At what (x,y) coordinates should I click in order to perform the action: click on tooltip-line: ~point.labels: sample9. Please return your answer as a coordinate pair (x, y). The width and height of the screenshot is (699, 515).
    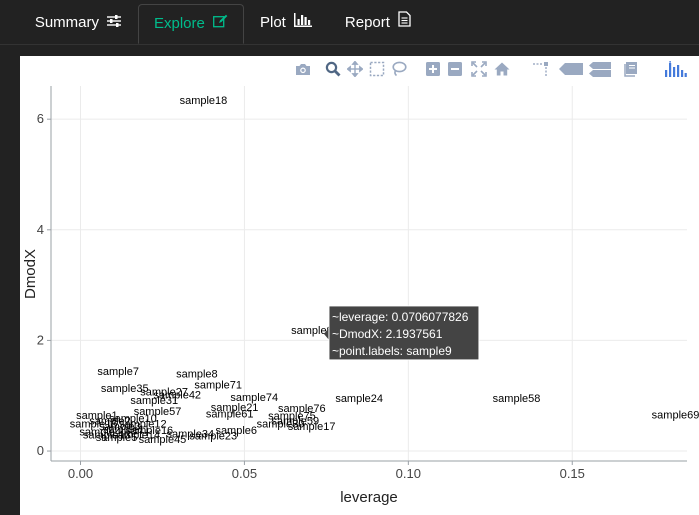
    Looking at the image, I should click on (392, 351).